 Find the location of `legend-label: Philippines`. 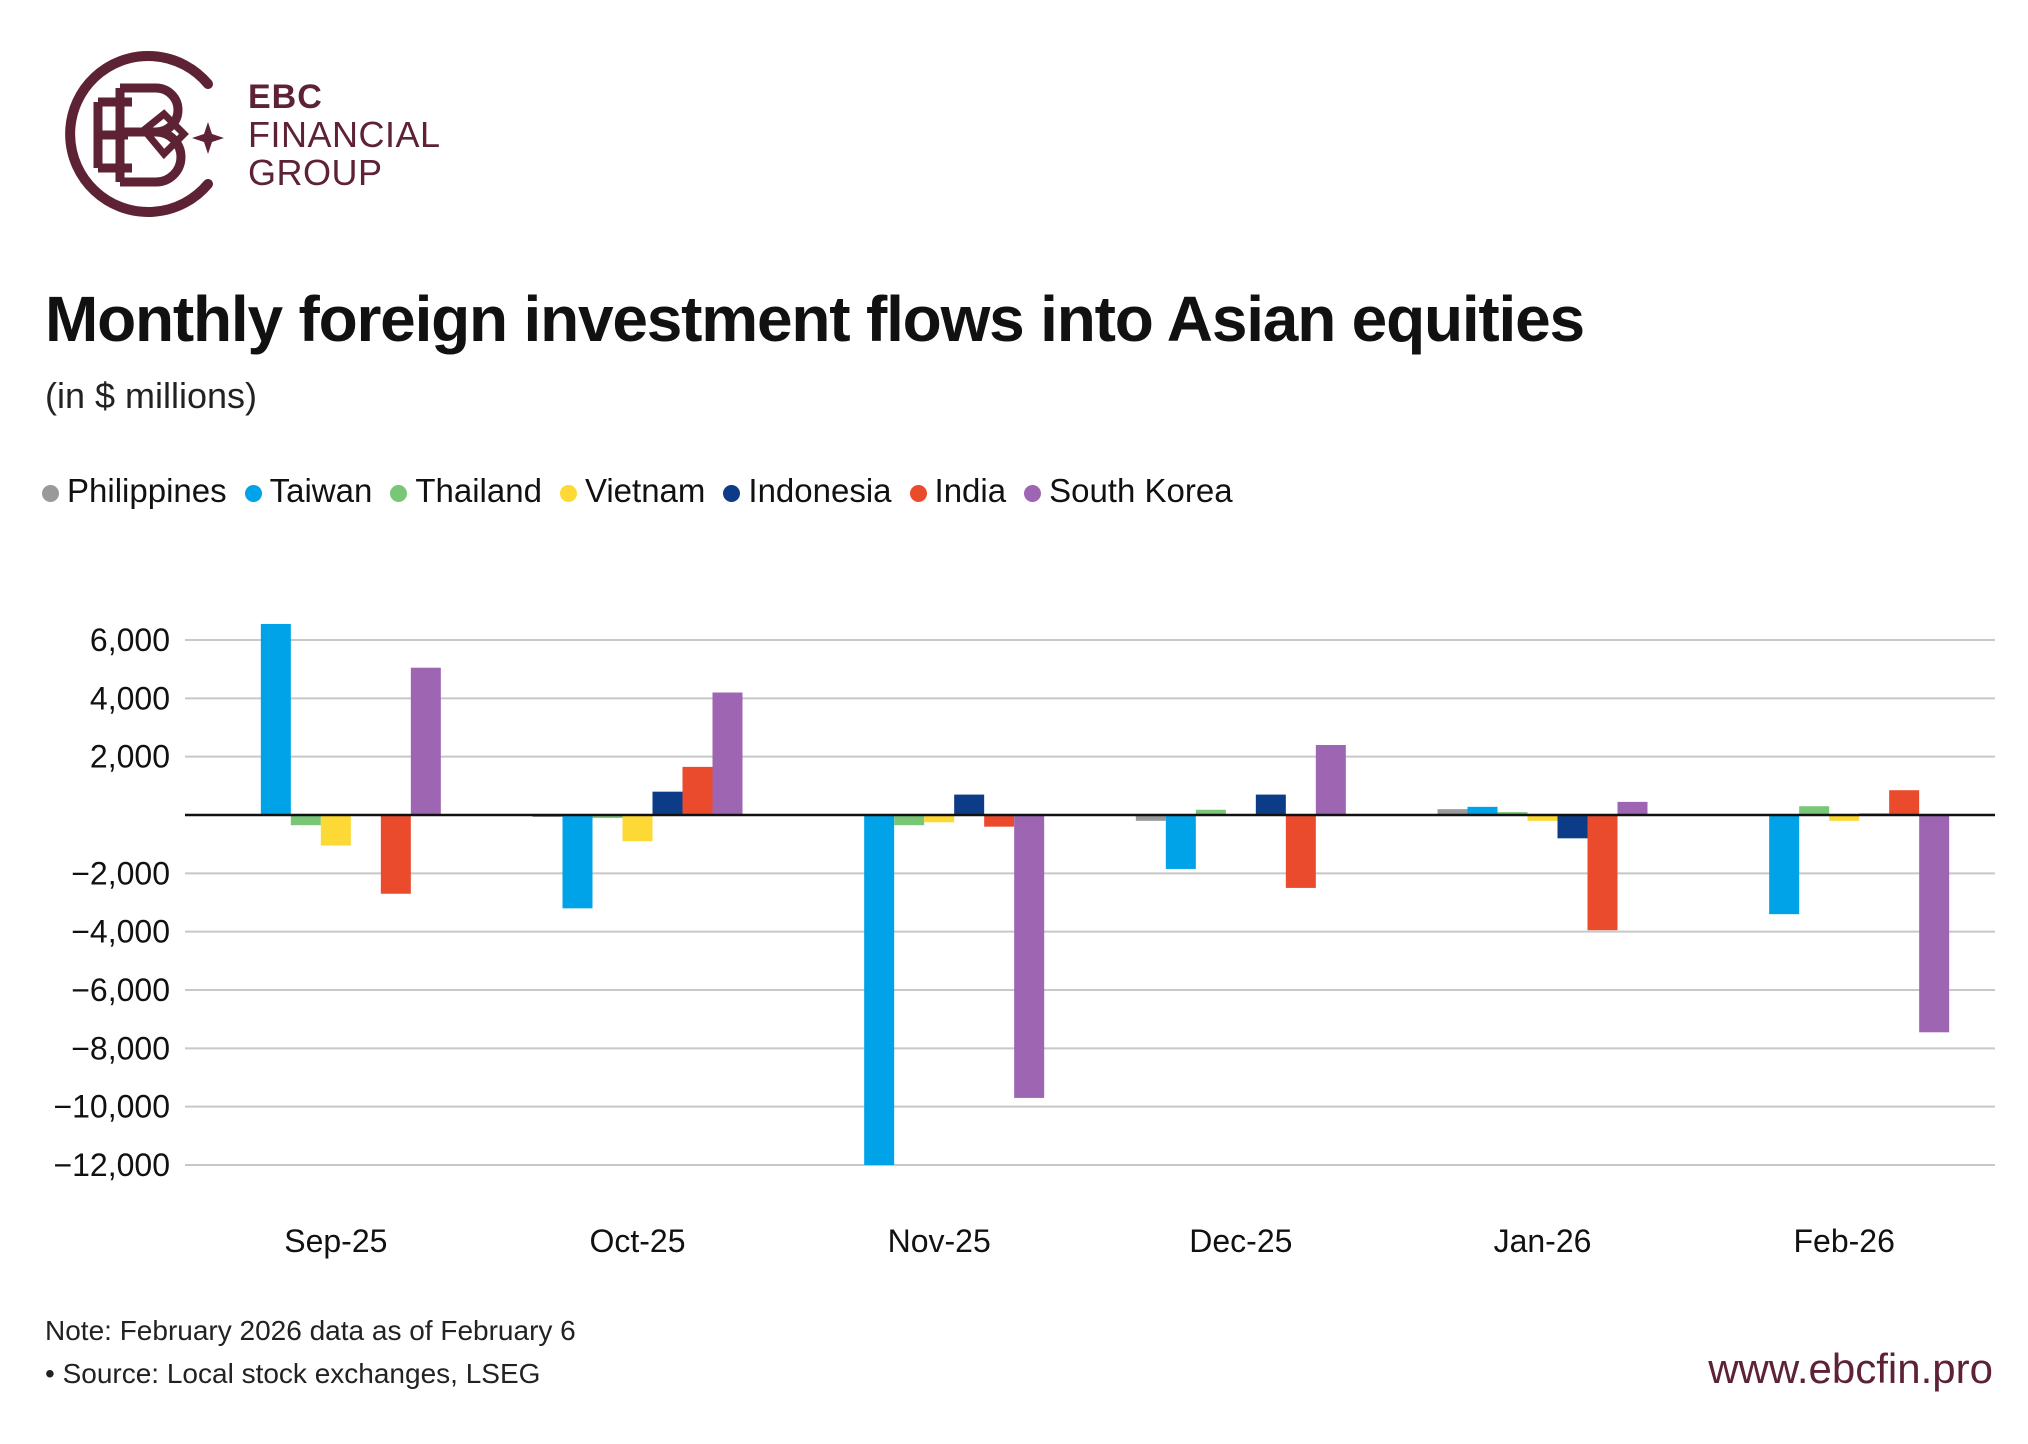

legend-label: Philippines is located at coordinates (147, 490).